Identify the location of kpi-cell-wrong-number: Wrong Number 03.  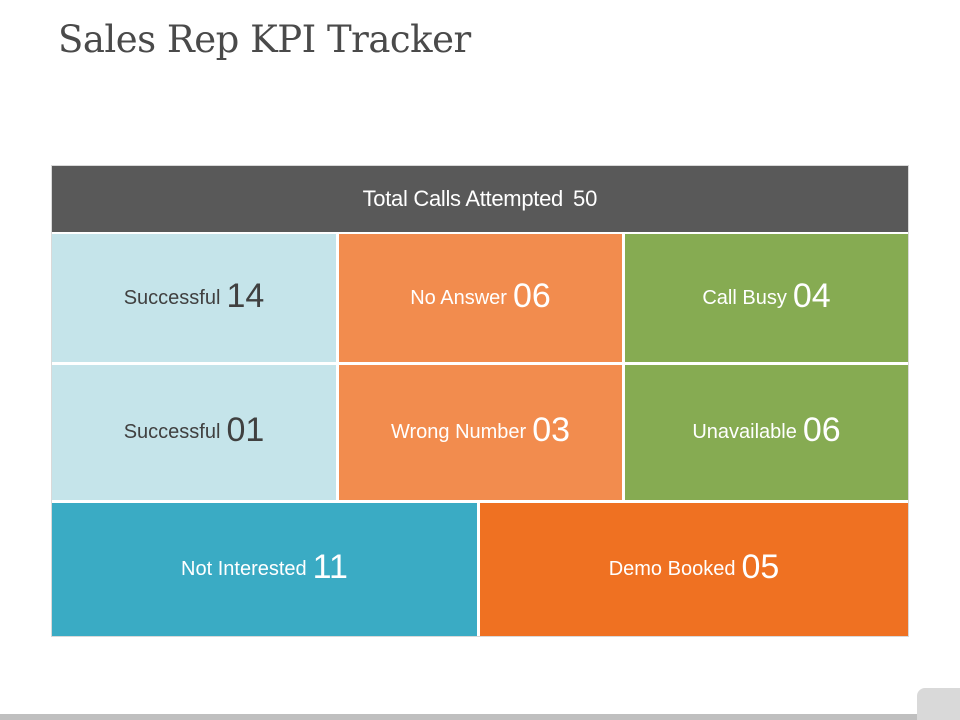
(480, 432).